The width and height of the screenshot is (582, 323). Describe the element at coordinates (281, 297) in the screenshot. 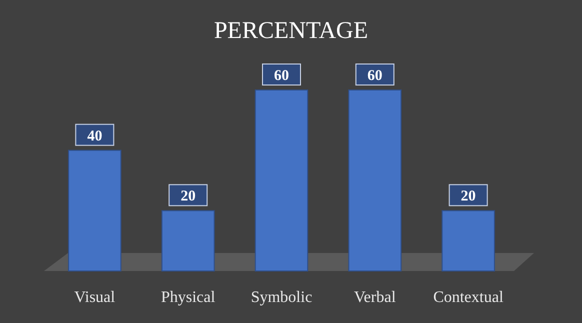

I see `x-tick-label: Symbolic` at that location.